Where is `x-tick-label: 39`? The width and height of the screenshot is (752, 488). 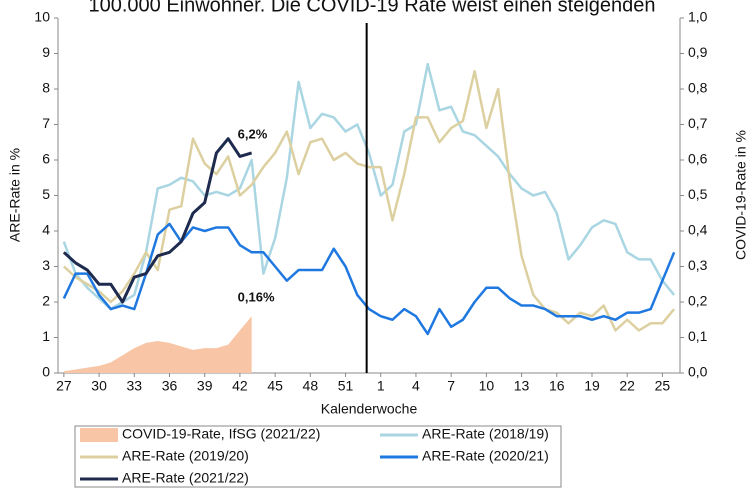
x-tick-label: 39 is located at coordinates (205, 386).